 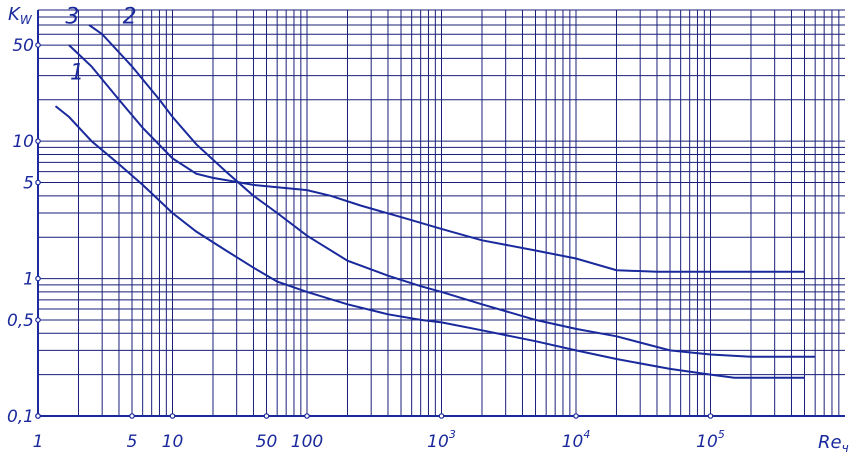 I want to click on curve-labels: 1 2 3, so click(x=100, y=44).